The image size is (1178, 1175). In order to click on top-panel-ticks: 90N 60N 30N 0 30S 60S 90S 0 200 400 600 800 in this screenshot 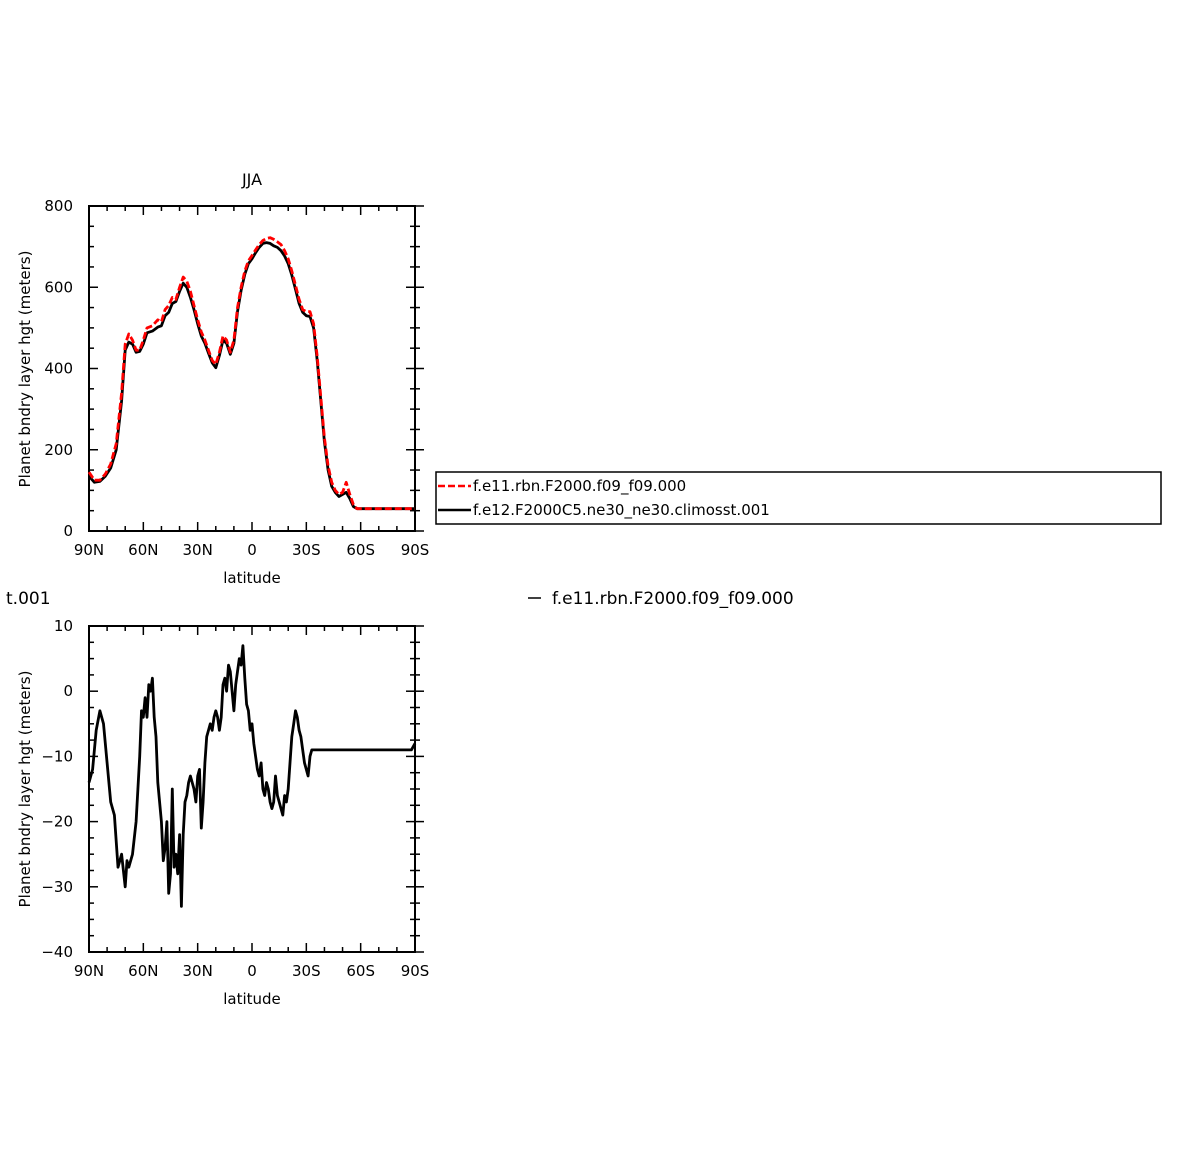, I will do `click(236, 378)`.